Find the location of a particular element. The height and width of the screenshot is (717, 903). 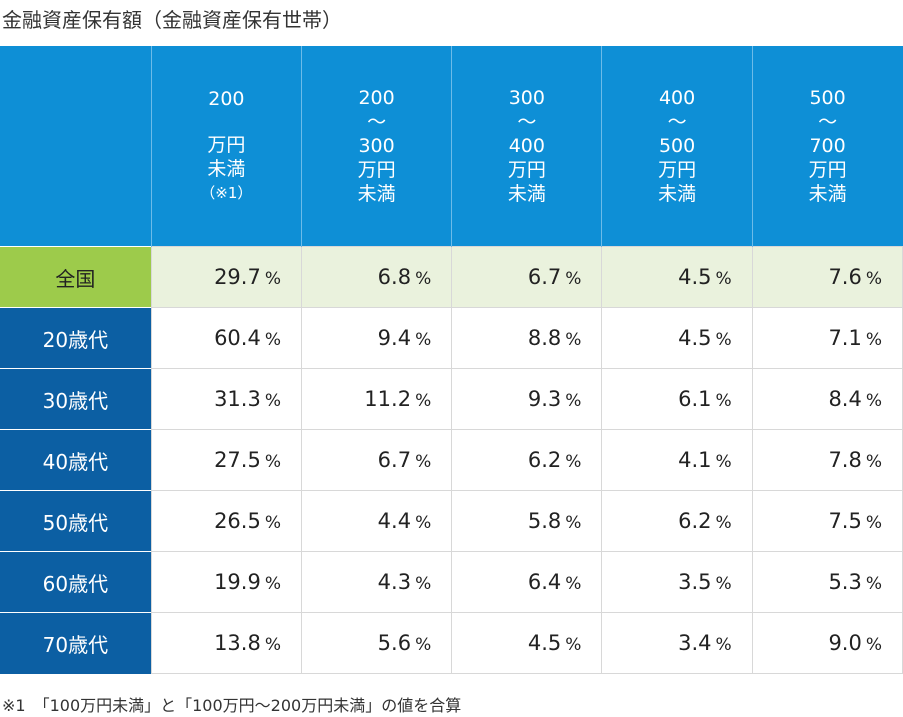

cell-value: 13.8 is located at coordinates (237, 643).